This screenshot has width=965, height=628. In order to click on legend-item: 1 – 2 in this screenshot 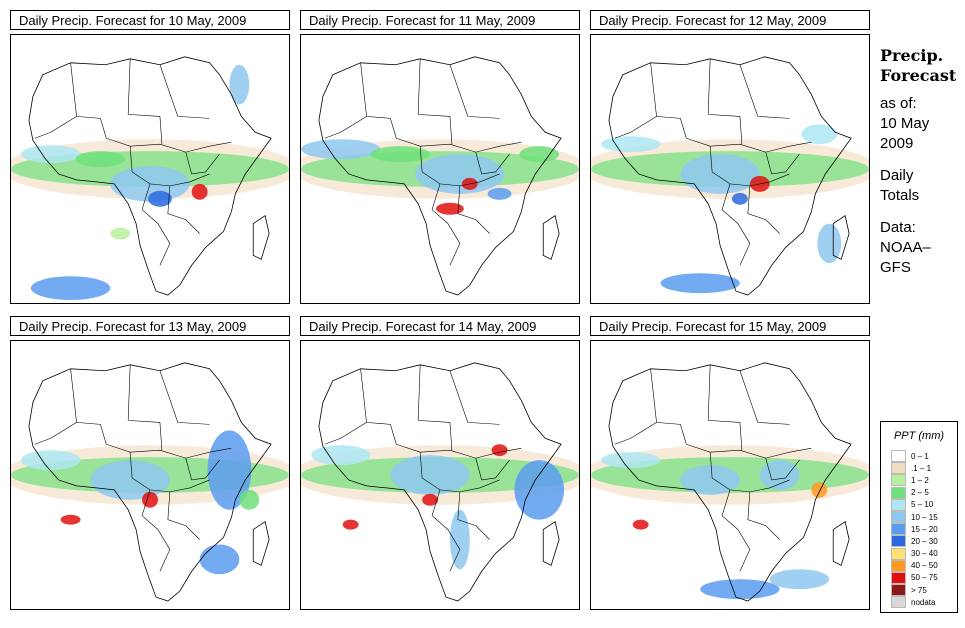, I will do `click(914, 480)`.